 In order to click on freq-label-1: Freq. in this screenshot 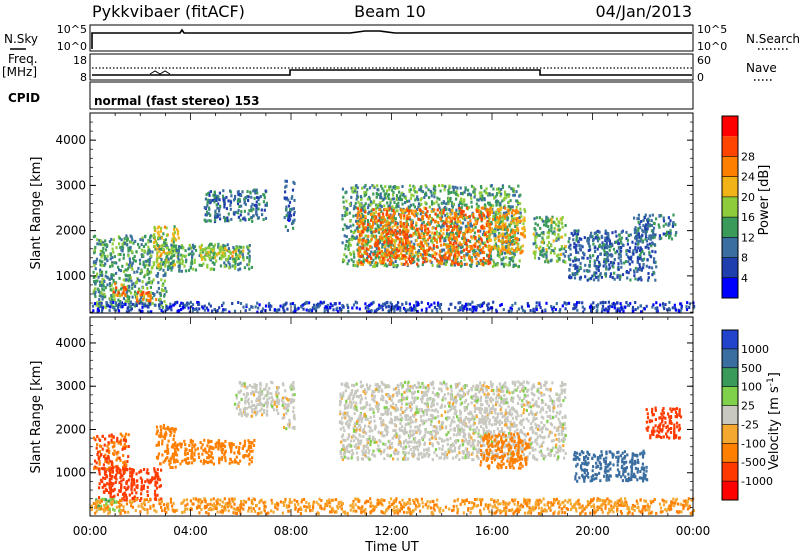, I will do `click(23, 59)`.